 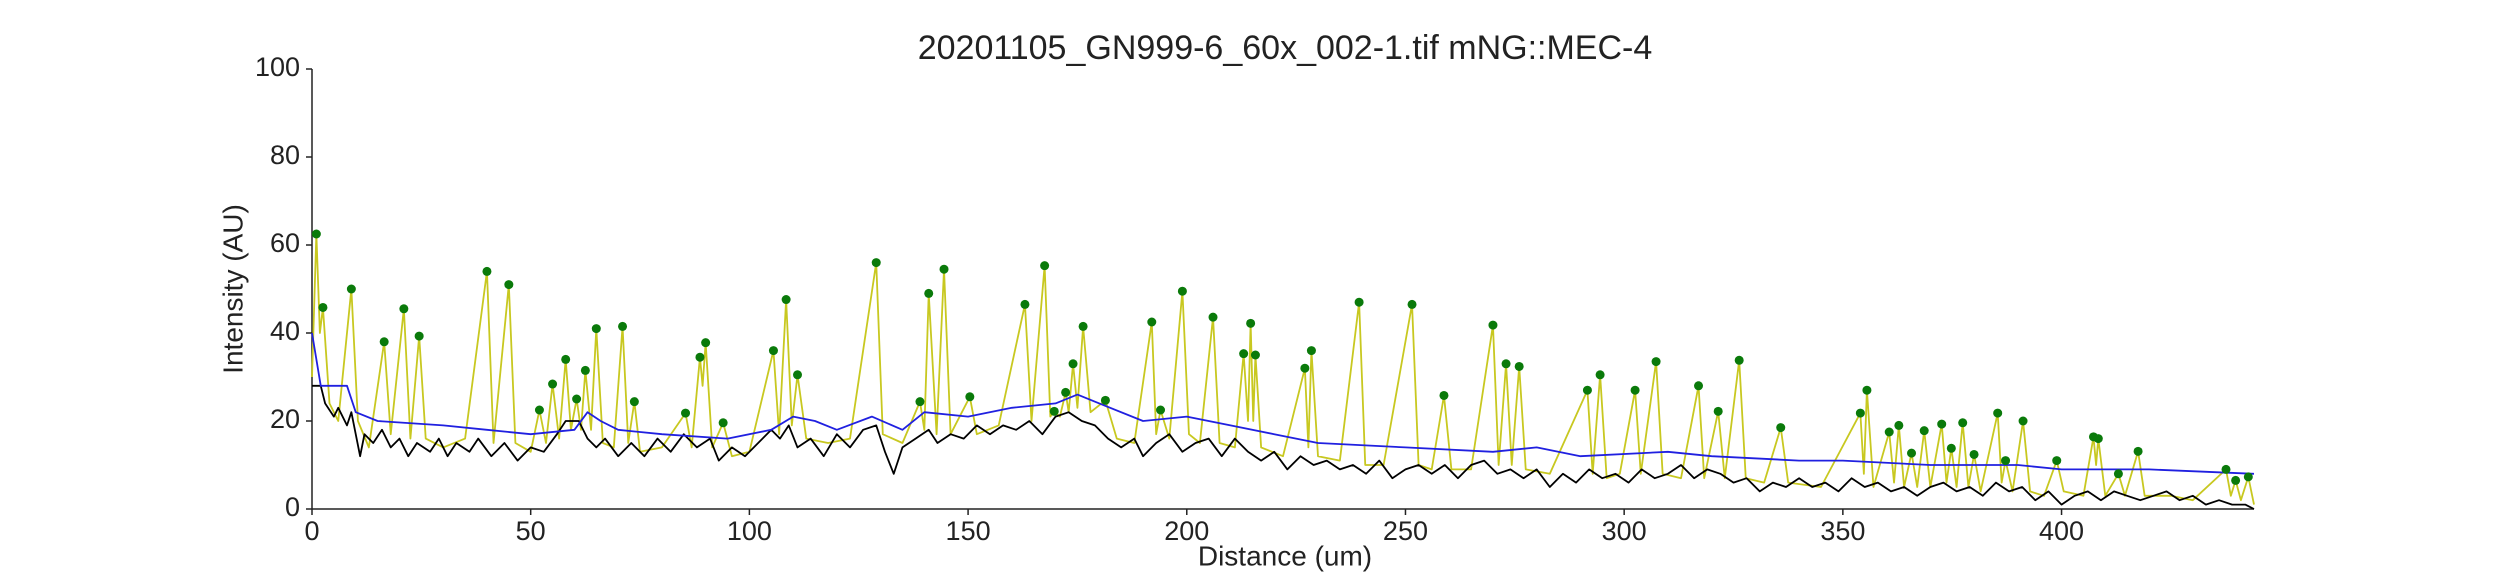 What do you see at coordinates (1405, 531) in the screenshot?
I see `x-tick-label: 250` at bounding box center [1405, 531].